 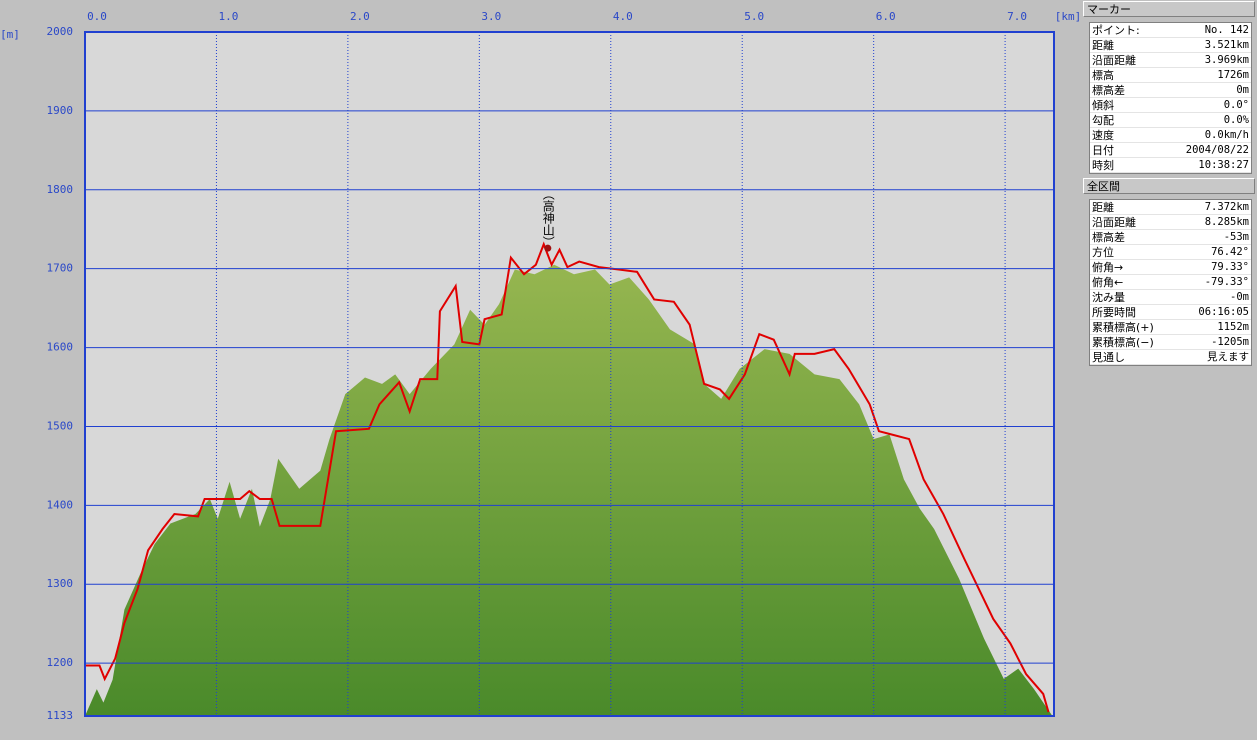 What do you see at coordinates (1226, 60) in the screenshot?
I see `info-value: 3.969km` at bounding box center [1226, 60].